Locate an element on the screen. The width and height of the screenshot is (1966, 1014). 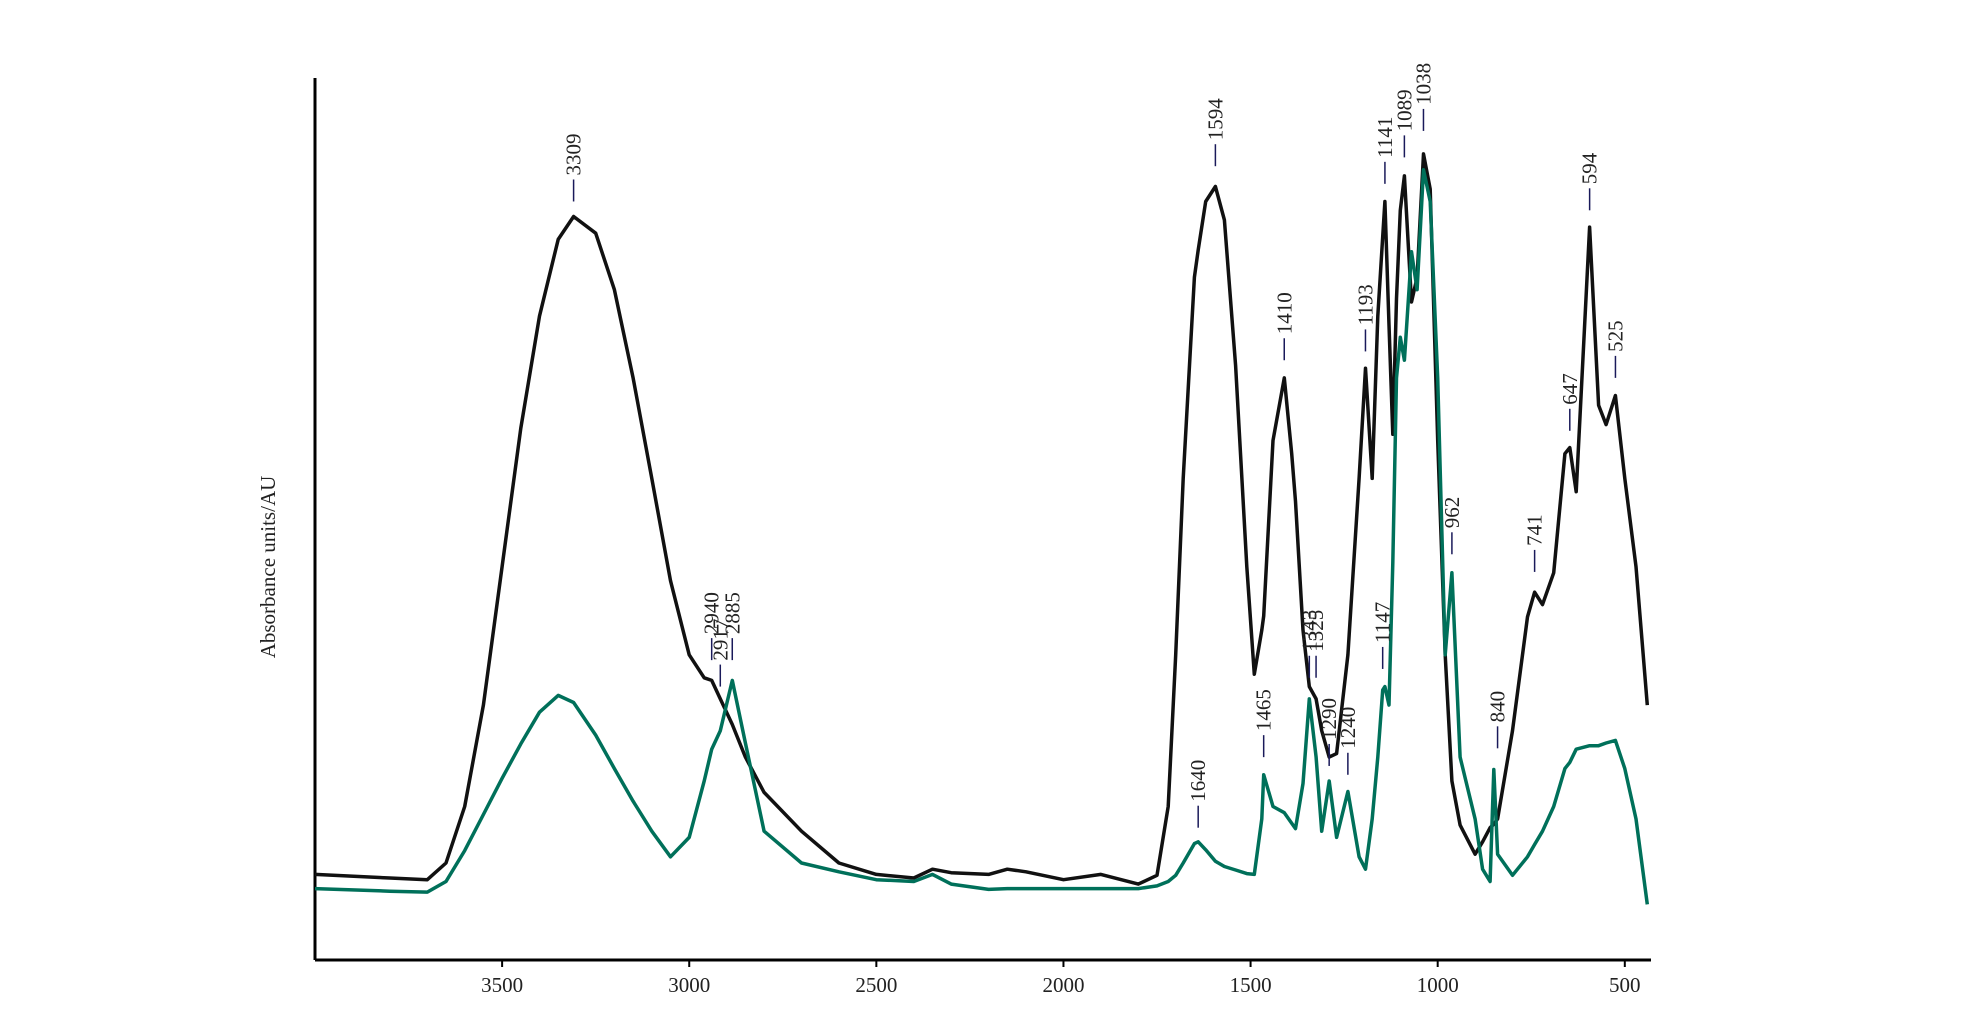
x-tick-label: 2000 is located at coordinates (1063, 985).